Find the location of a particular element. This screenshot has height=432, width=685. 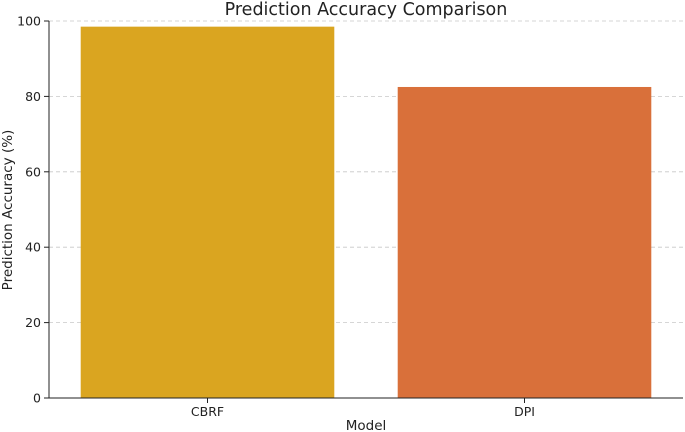

x-tick-label: DPI is located at coordinates (524, 411).